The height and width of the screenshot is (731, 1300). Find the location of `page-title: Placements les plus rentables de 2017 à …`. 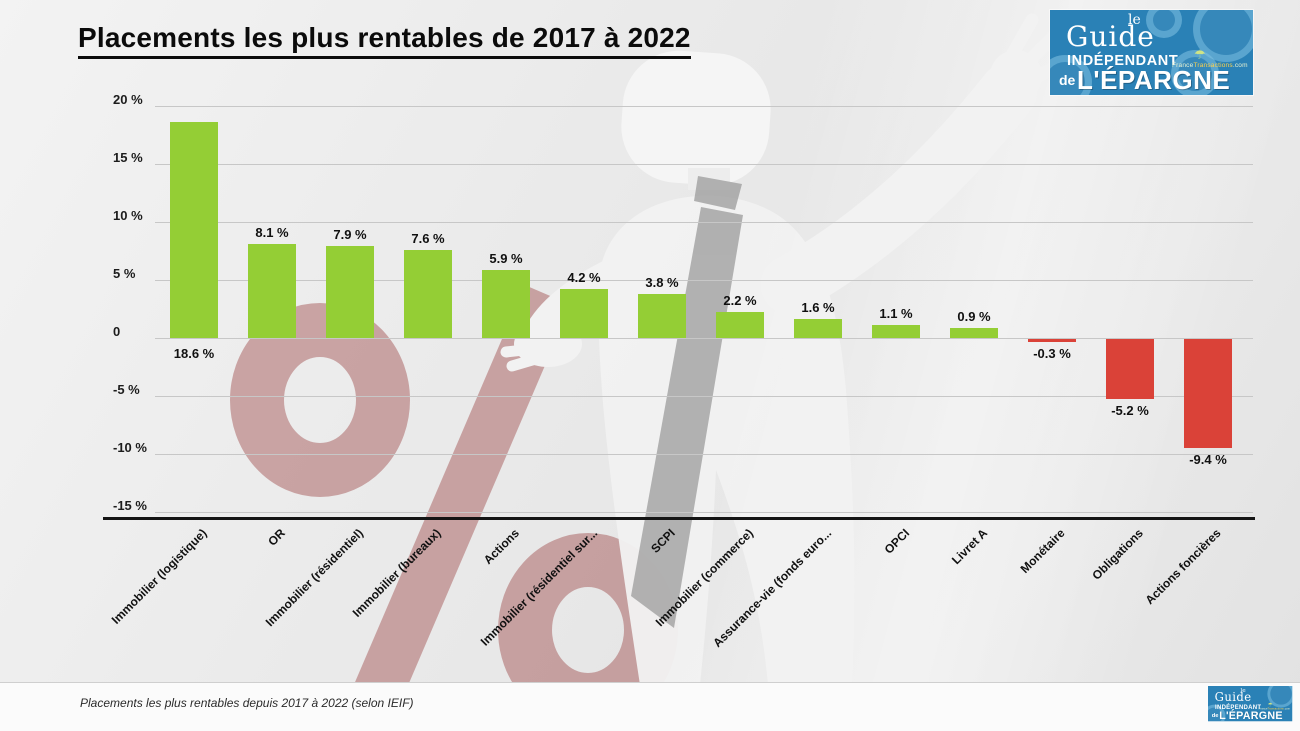

page-title: Placements les plus rentables de 2017 à … is located at coordinates (384, 40).